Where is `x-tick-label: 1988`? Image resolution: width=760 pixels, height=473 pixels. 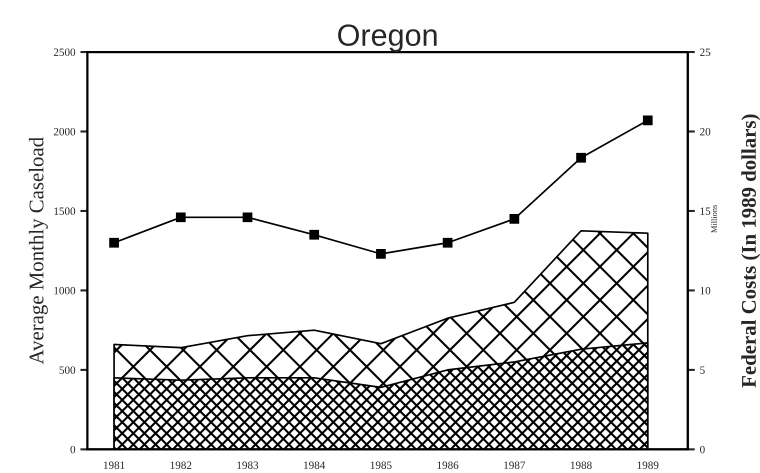 x-tick-label: 1988 is located at coordinates (581, 465).